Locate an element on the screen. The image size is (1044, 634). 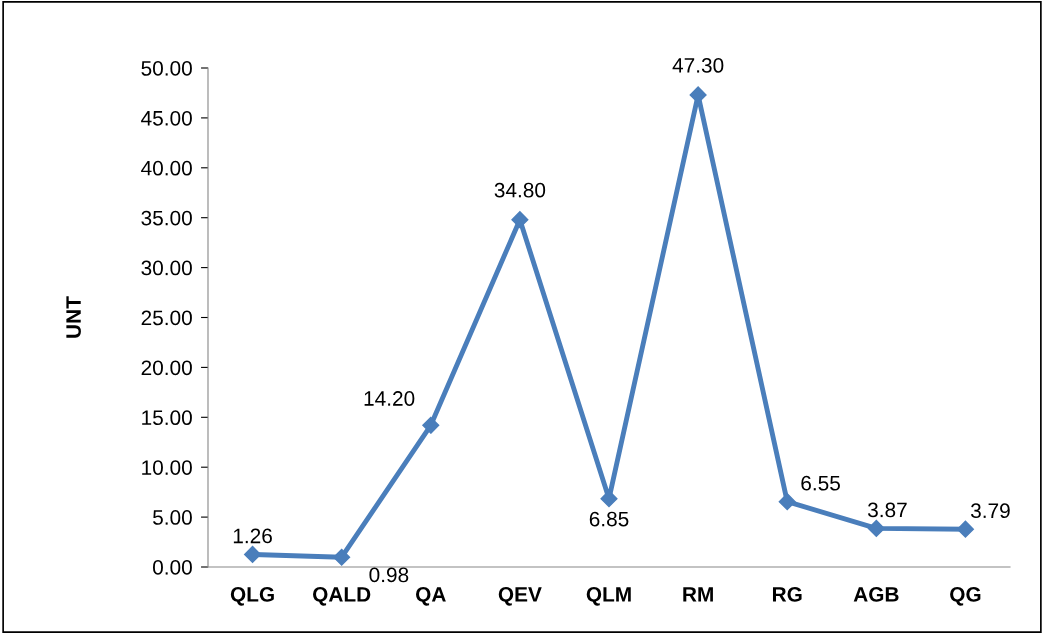
data-label: 3.79 is located at coordinates (990, 511).